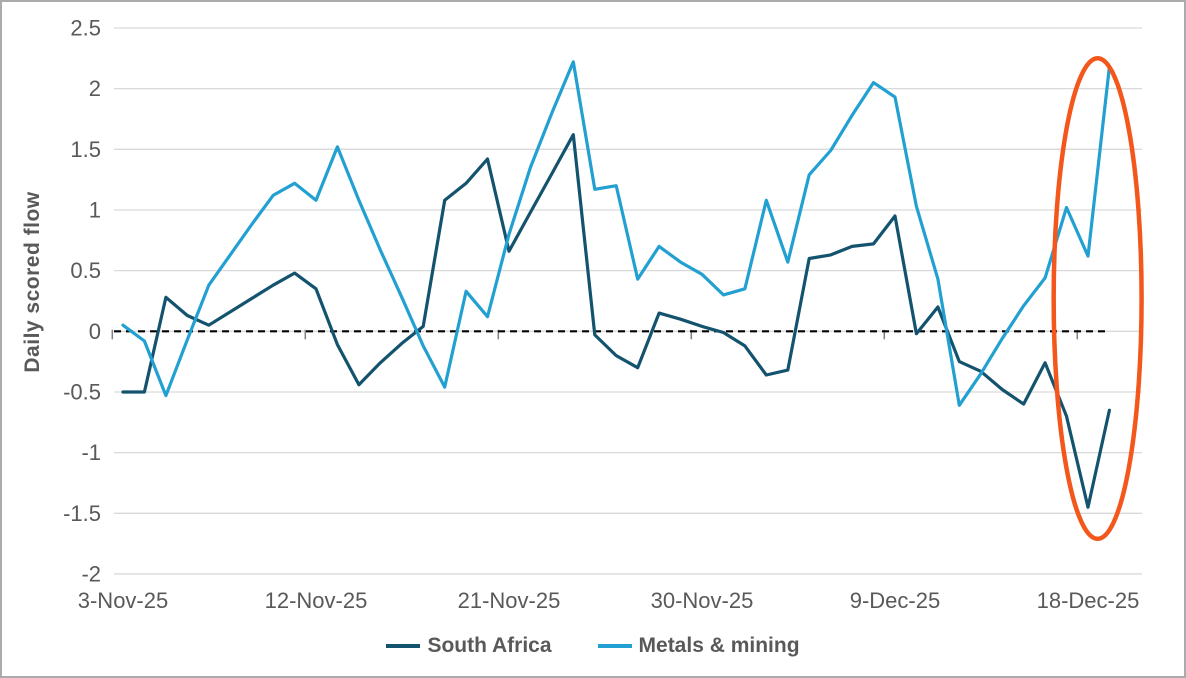 The height and width of the screenshot is (678, 1186). What do you see at coordinates (123, 600) in the screenshot?
I see `x-tick-label: 3-Nov-25` at bounding box center [123, 600].